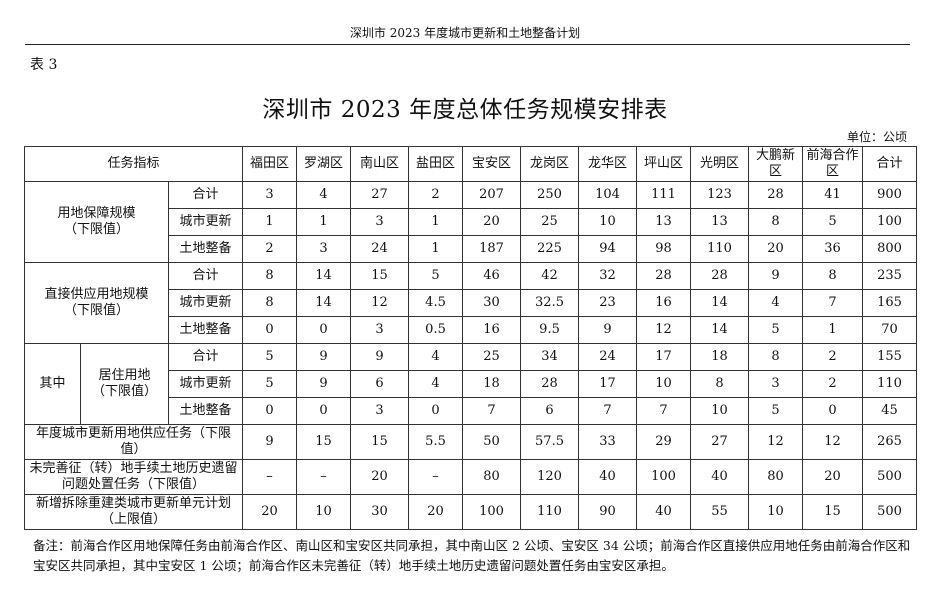 The width and height of the screenshot is (930, 590). Describe the element at coordinates (608, 164) in the screenshot. I see `header-district: 龙华区` at that location.